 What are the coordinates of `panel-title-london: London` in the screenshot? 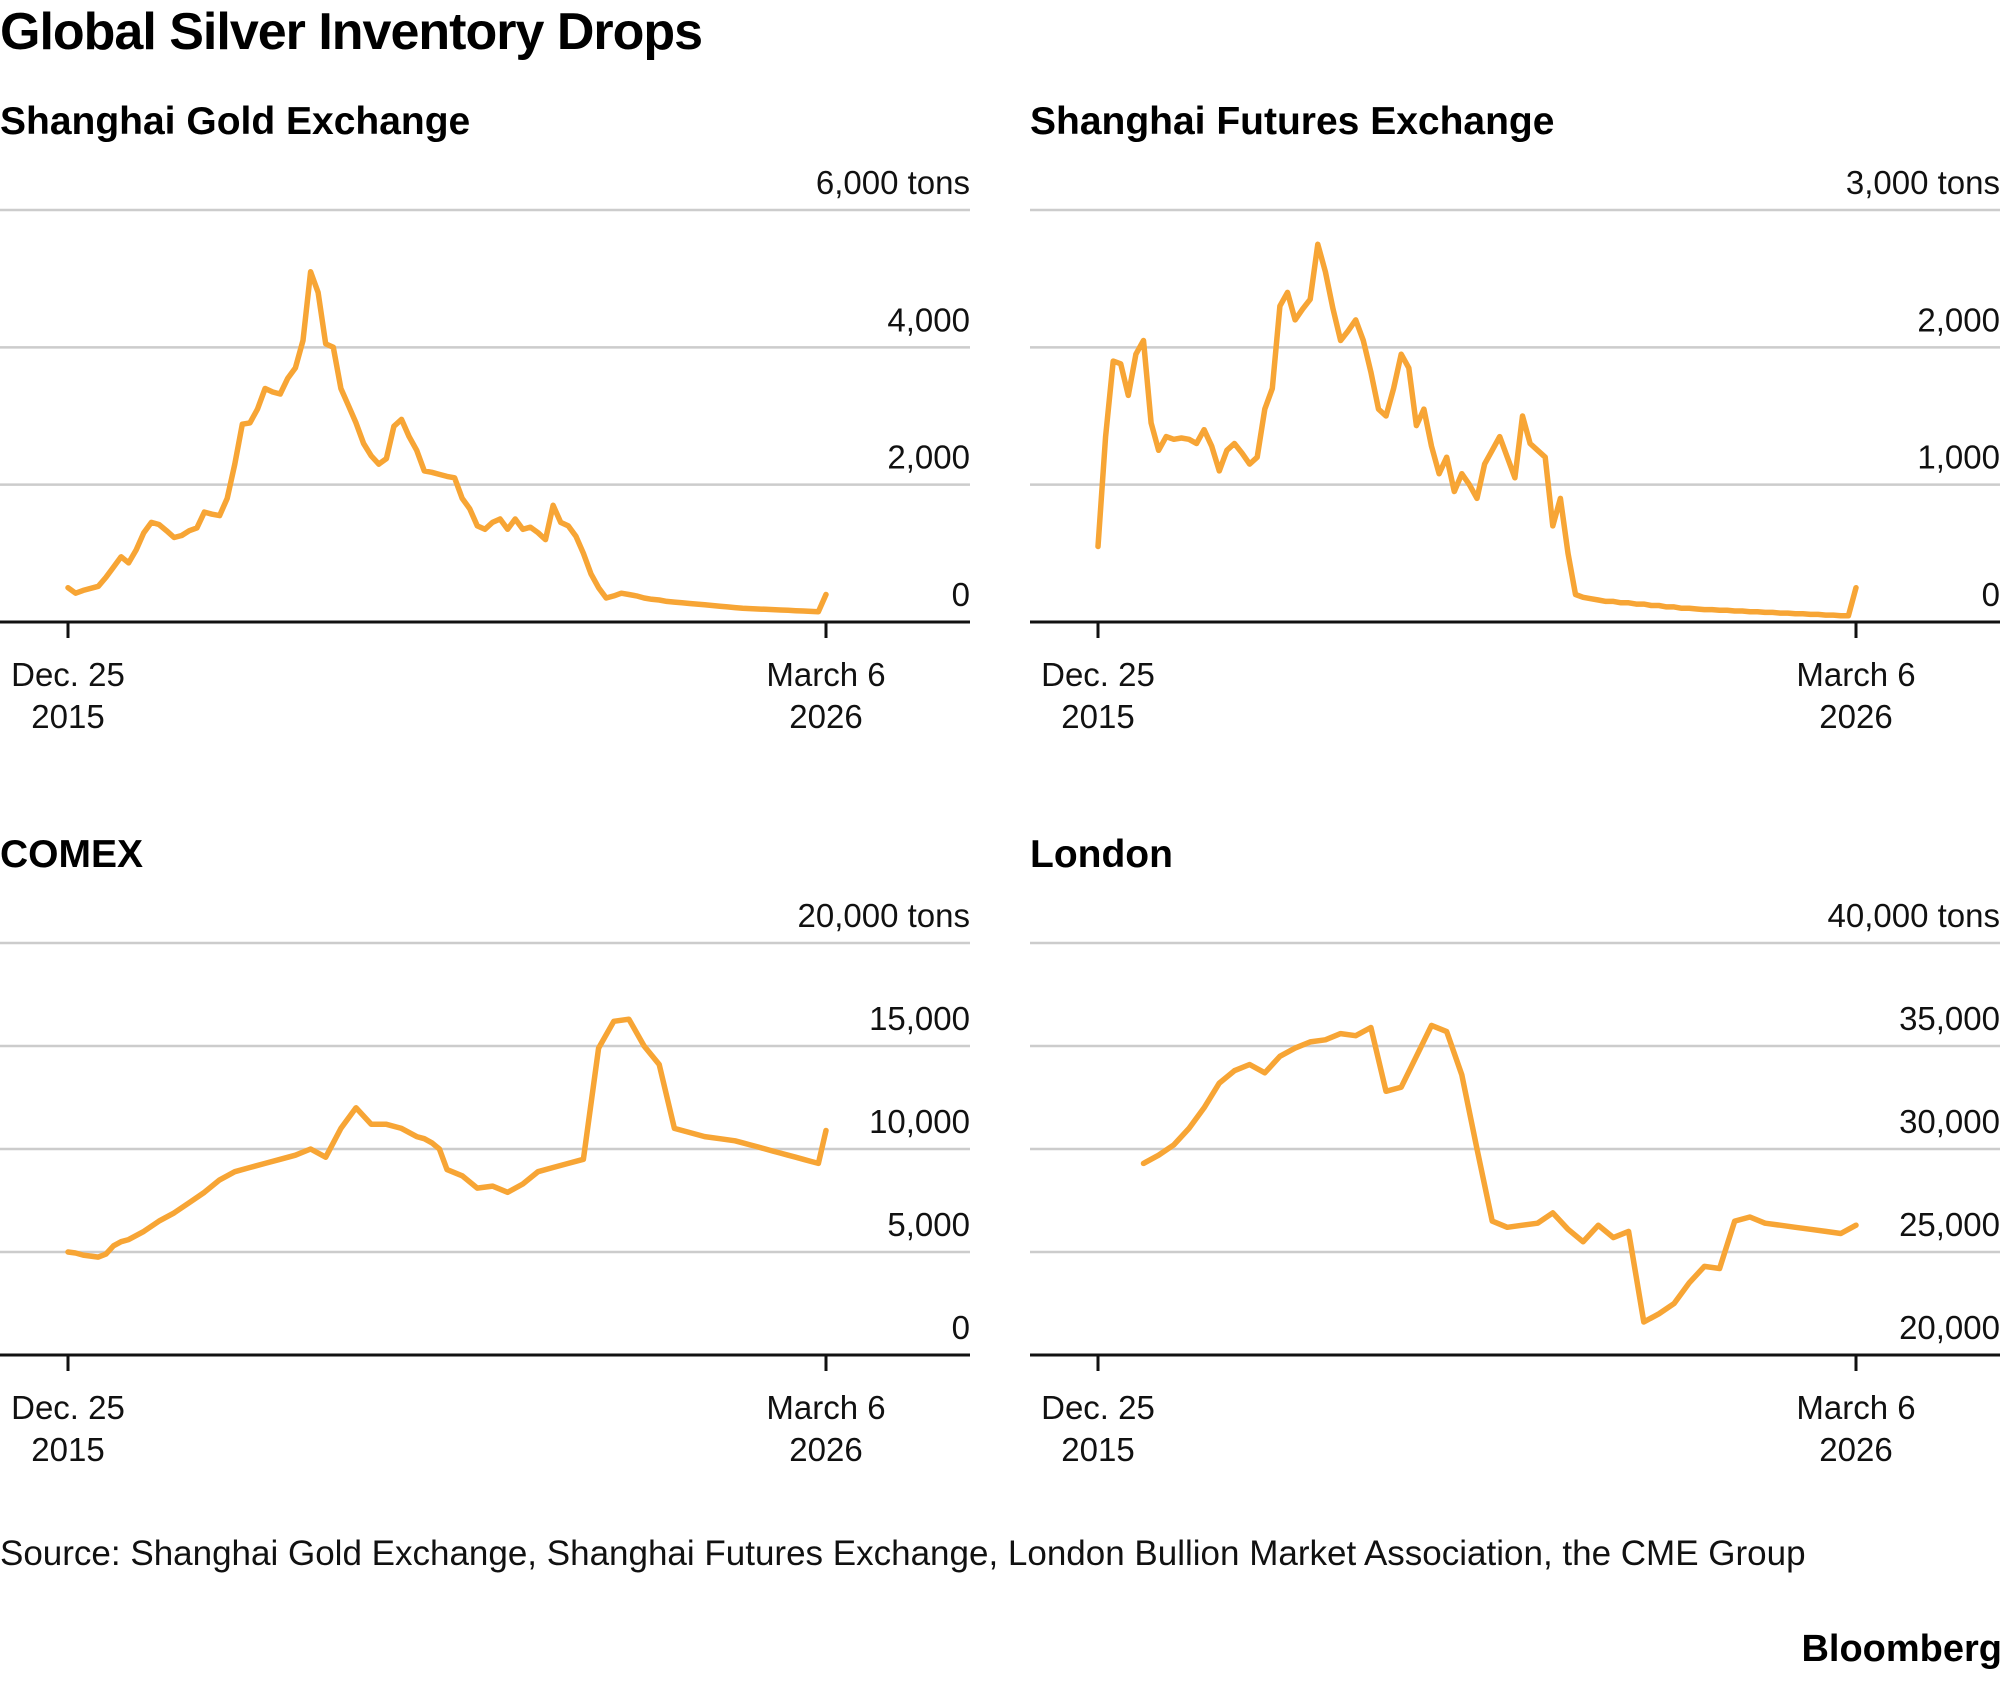 It's located at (1101, 854).